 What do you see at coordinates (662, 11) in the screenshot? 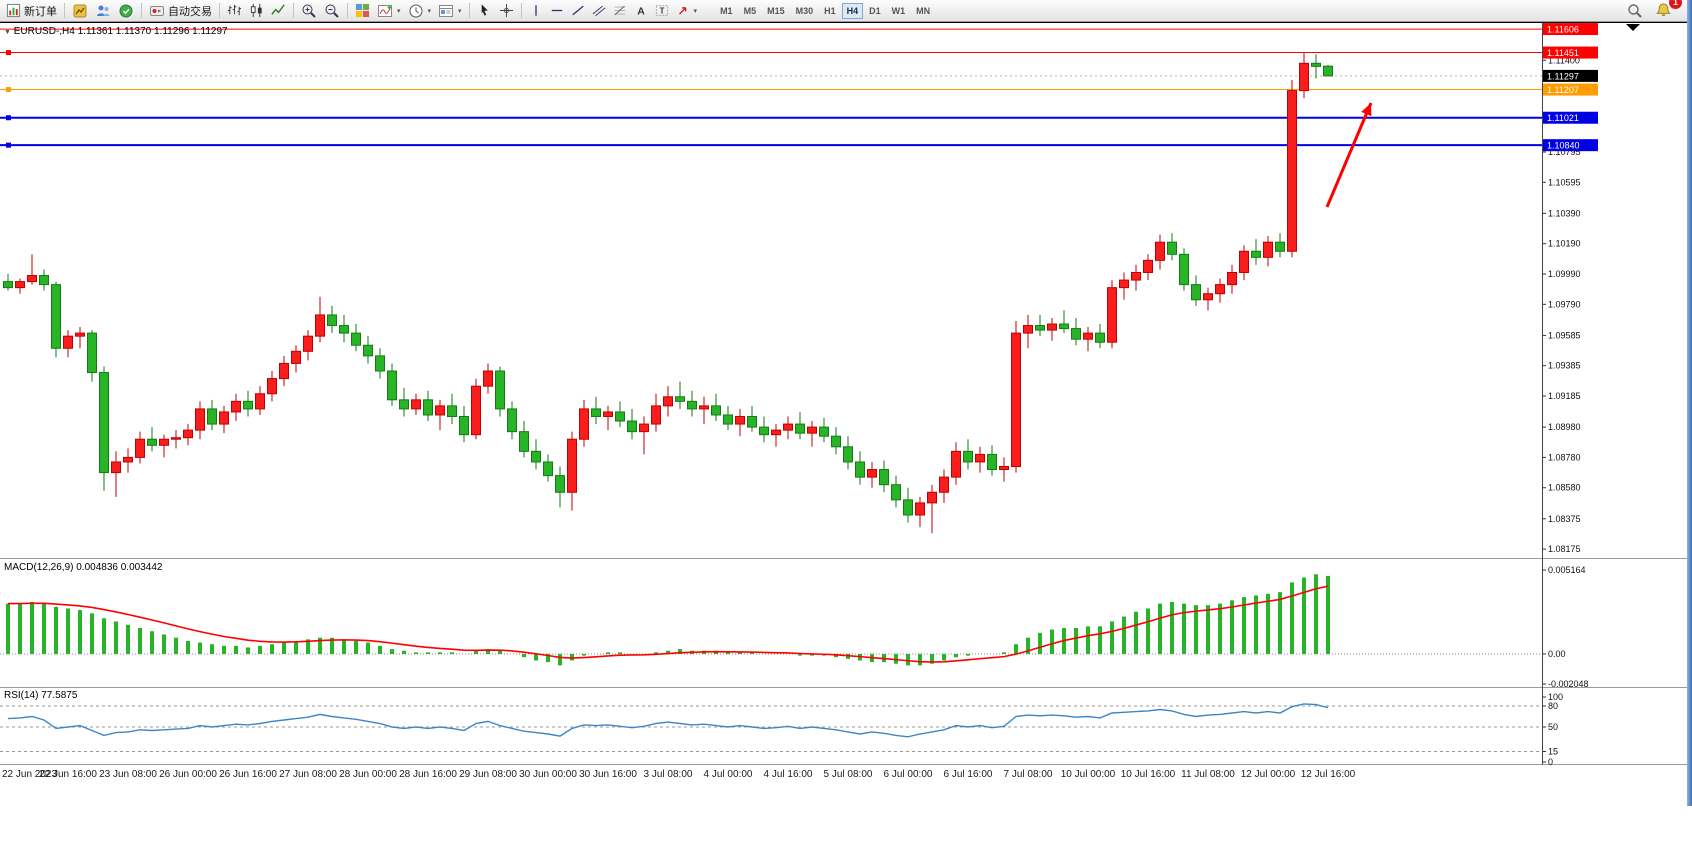
I see `label-tool-button: T` at bounding box center [662, 11].